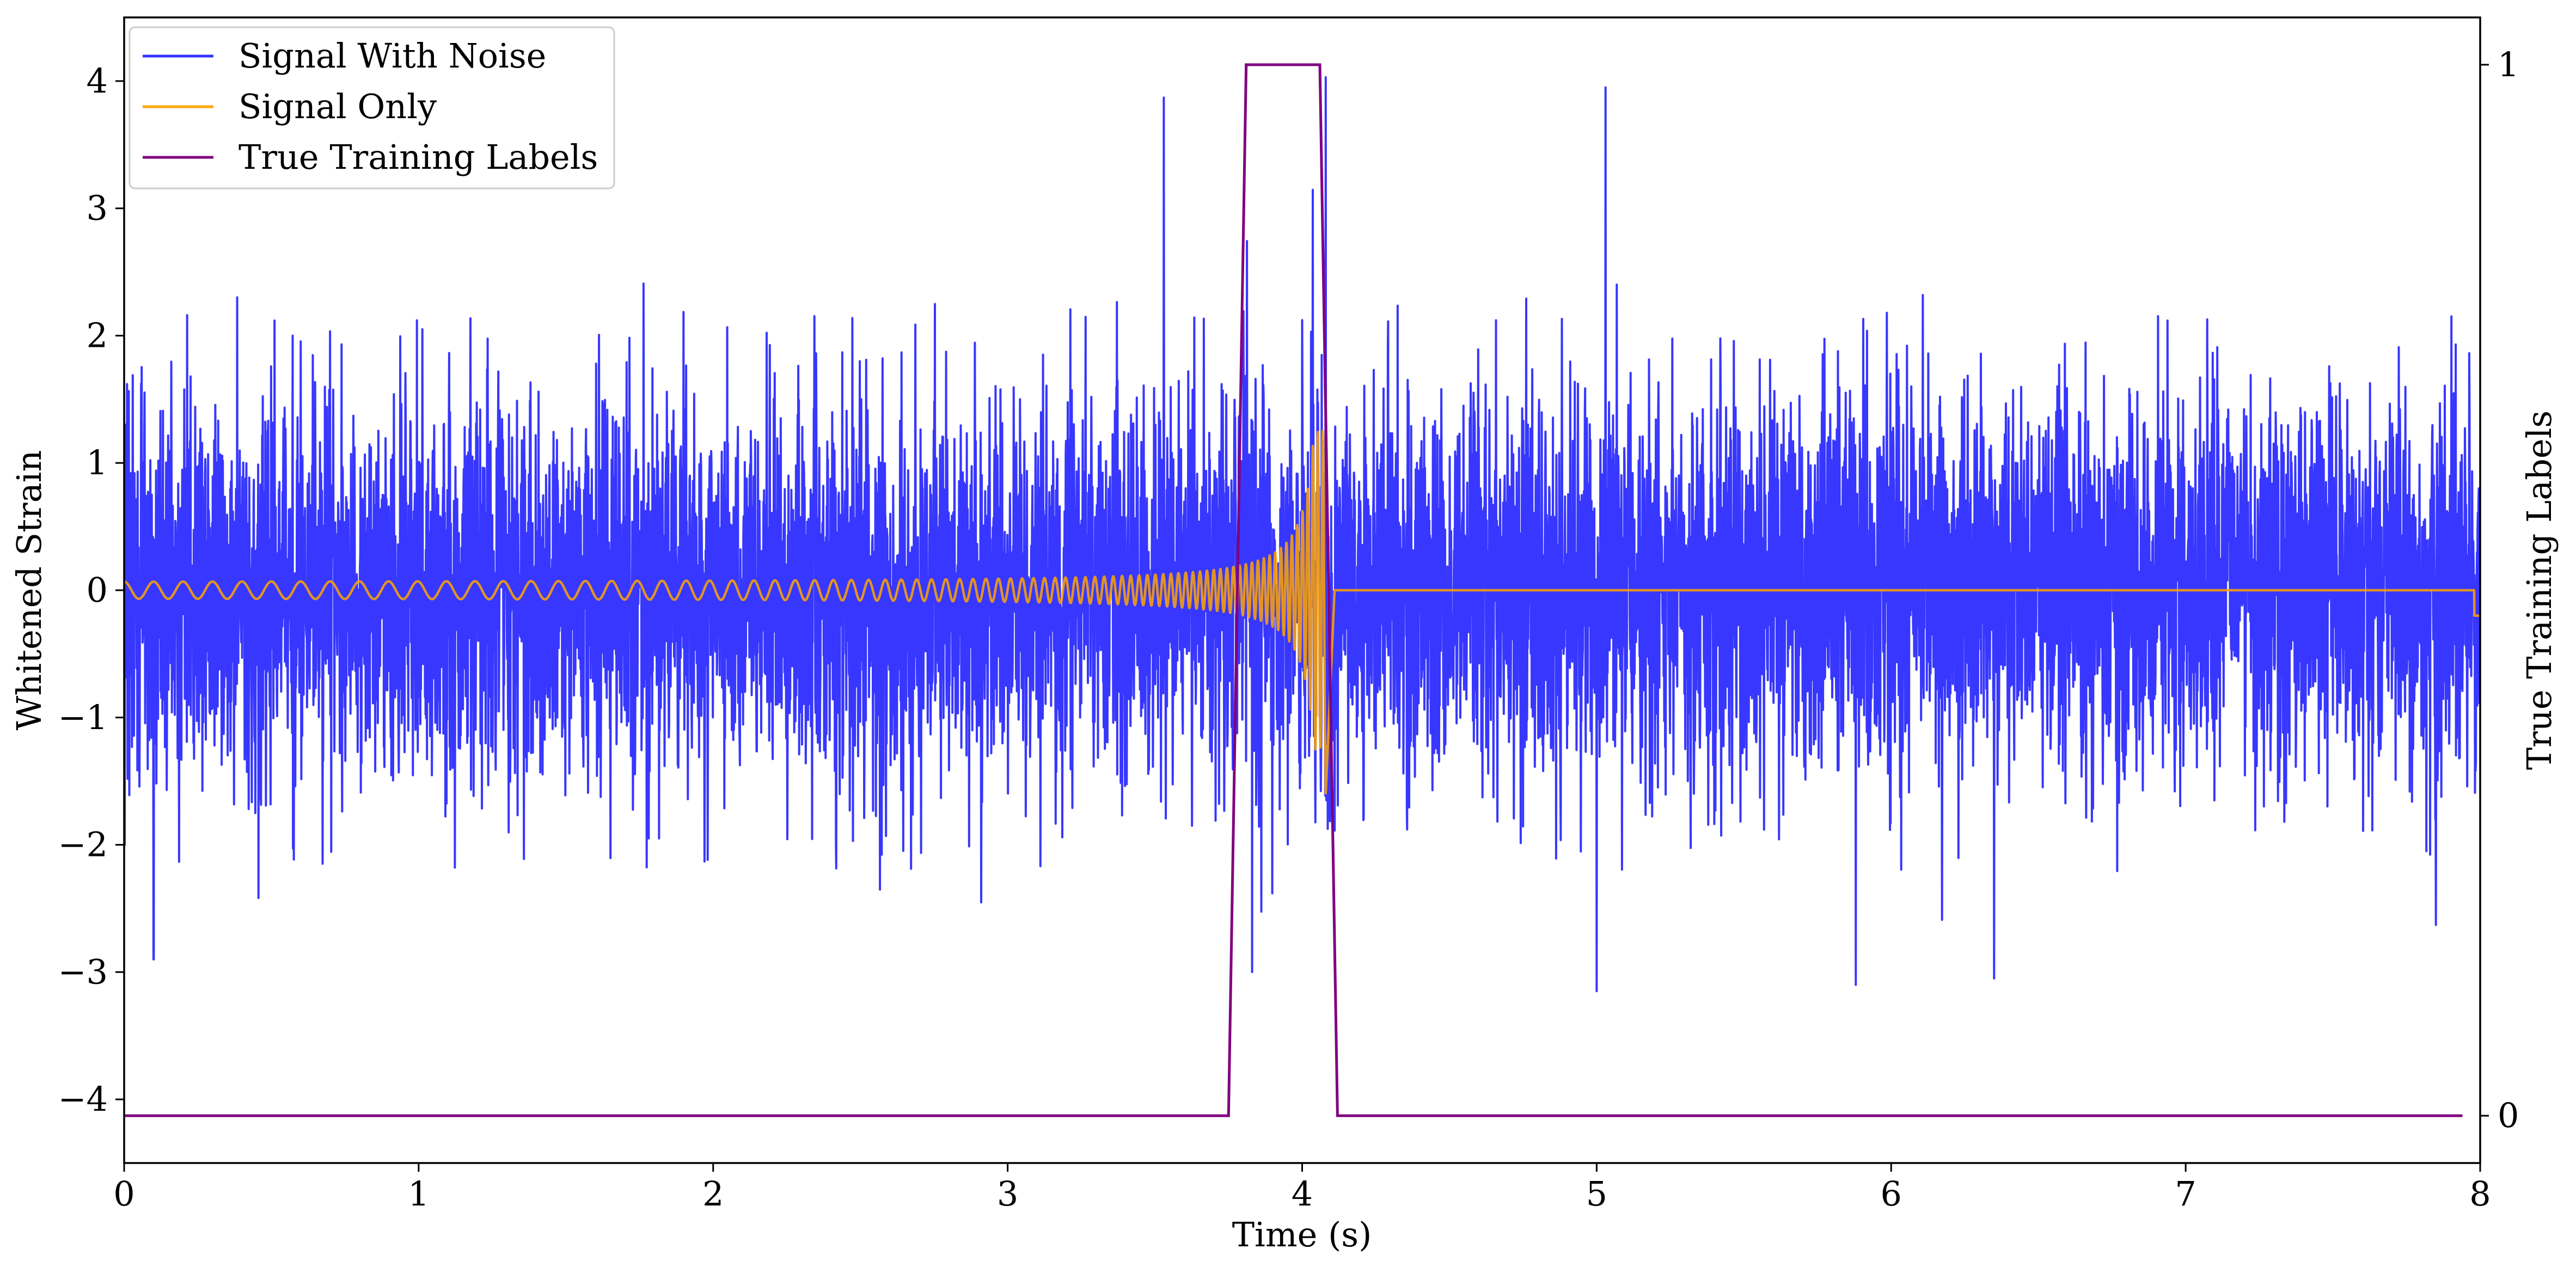 The image size is (2576, 1273). Describe the element at coordinates (97, 335) in the screenshot. I see `y-tick-label: 2` at that location.